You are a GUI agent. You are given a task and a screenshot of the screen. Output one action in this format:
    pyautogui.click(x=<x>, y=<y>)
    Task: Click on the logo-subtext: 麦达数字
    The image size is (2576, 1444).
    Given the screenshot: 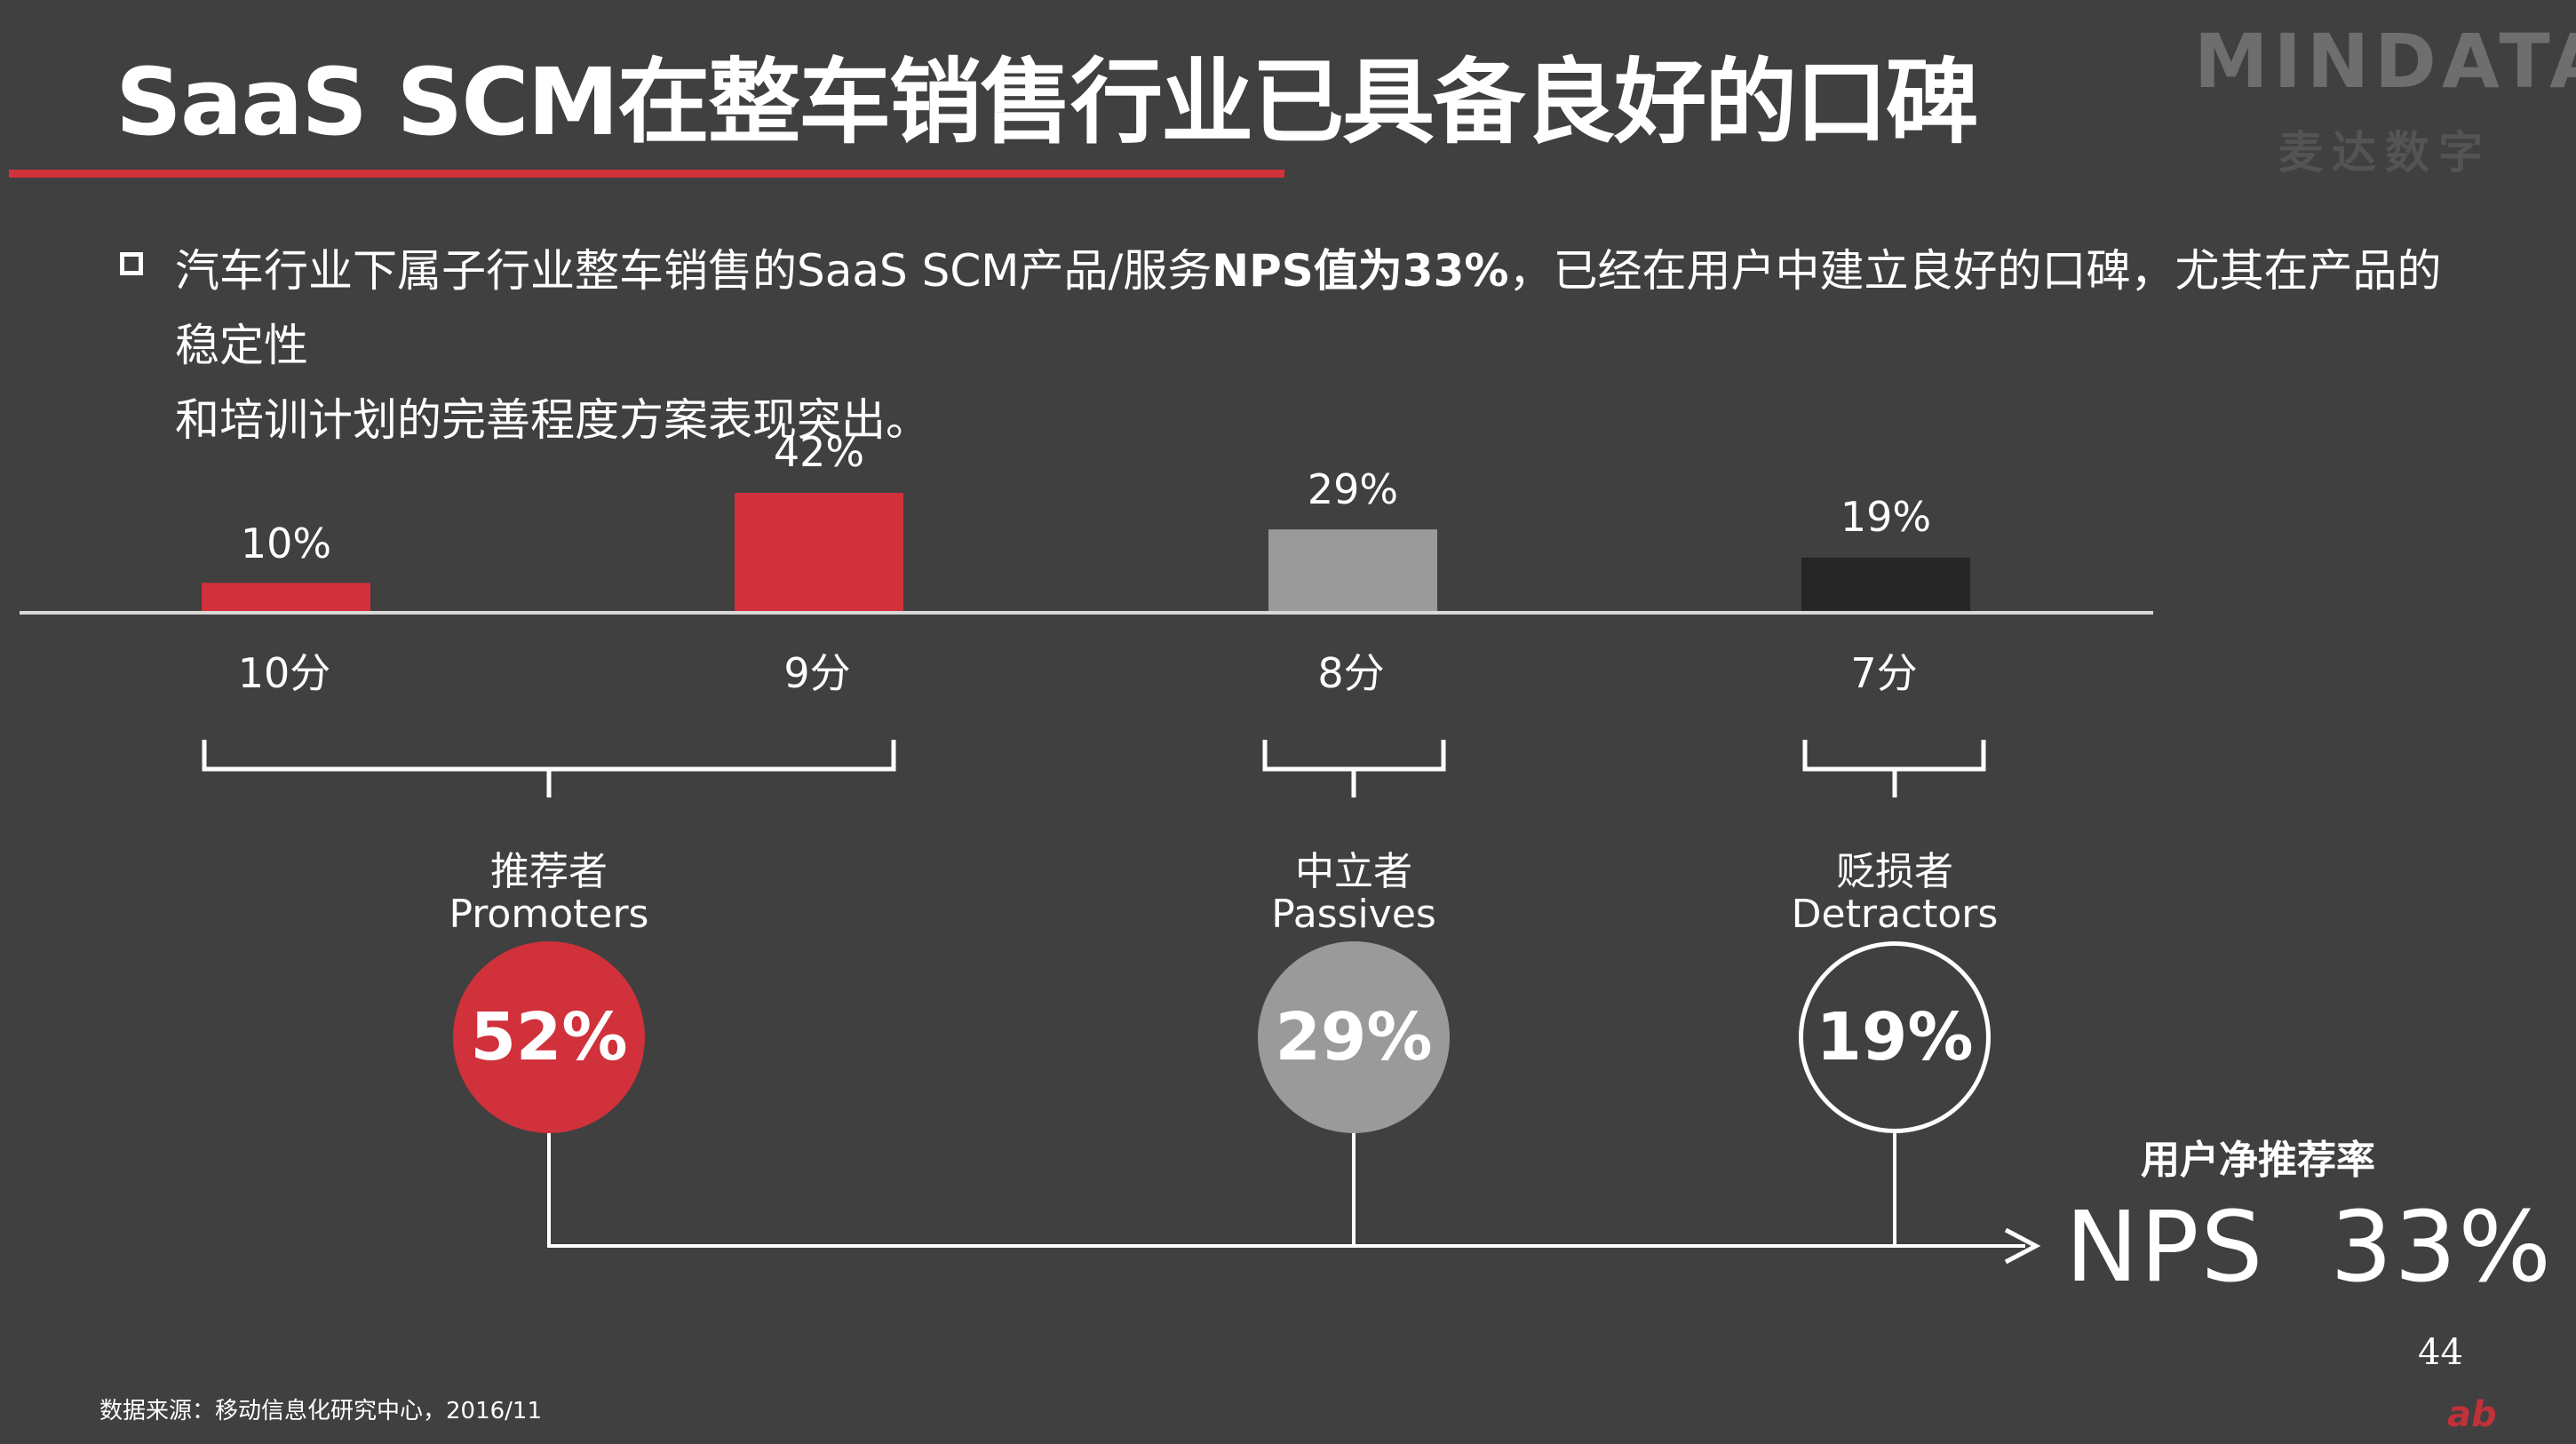 What is the action you would take?
    pyautogui.click(x=2385, y=153)
    